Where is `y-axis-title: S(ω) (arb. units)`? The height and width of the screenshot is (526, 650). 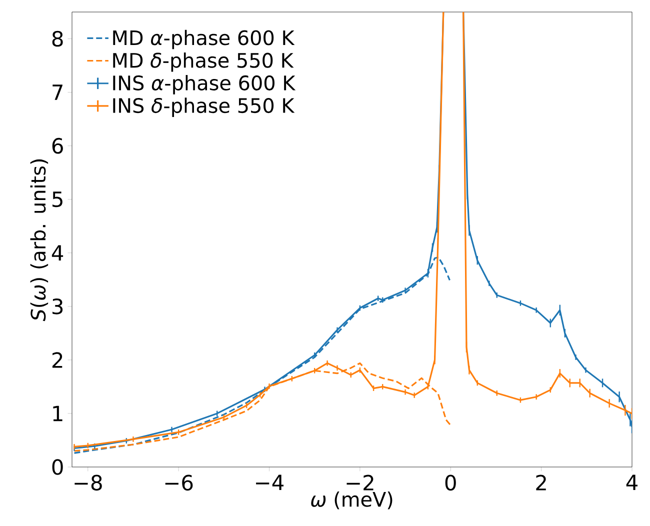 y-axis-title: S(ω) (arb. units) is located at coordinates (39, 240).